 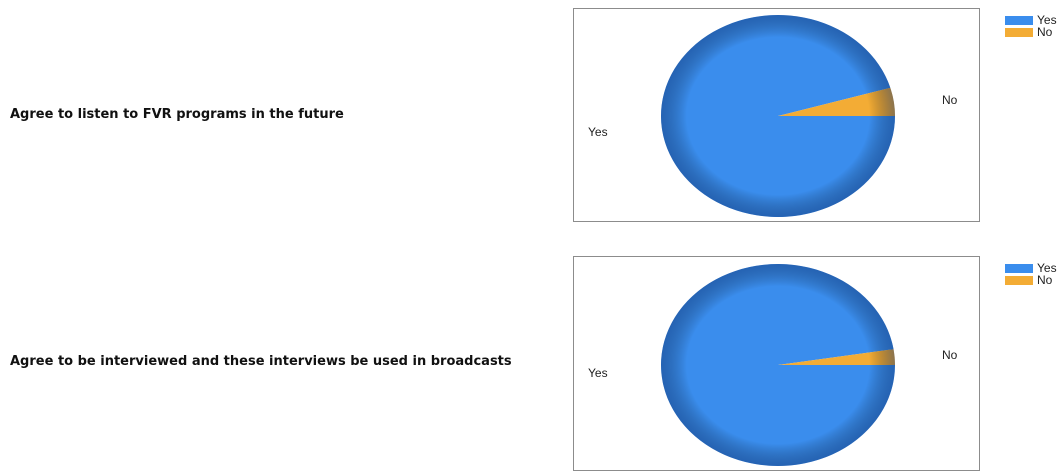 What do you see at coordinates (1047, 20) in the screenshot?
I see `chart-1-legend-label-yes: Yes` at bounding box center [1047, 20].